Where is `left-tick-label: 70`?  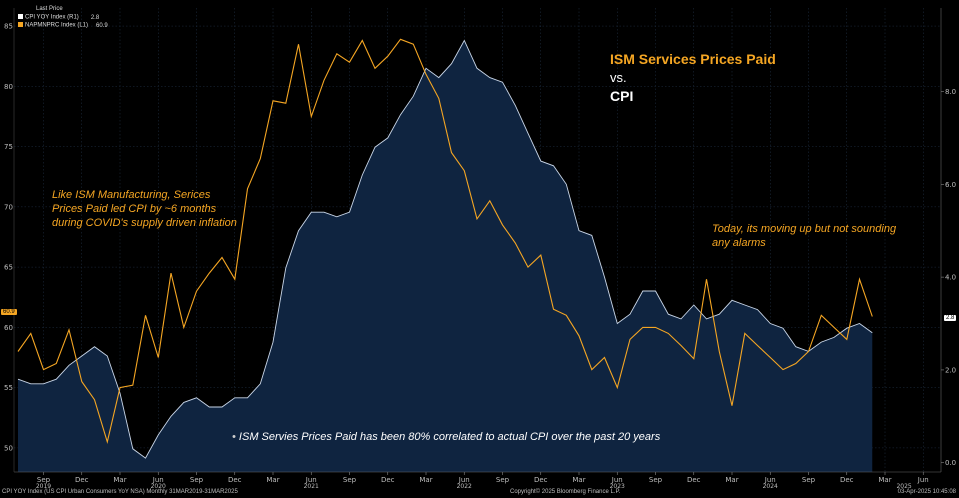
left-tick-label: 70 is located at coordinates (8, 207).